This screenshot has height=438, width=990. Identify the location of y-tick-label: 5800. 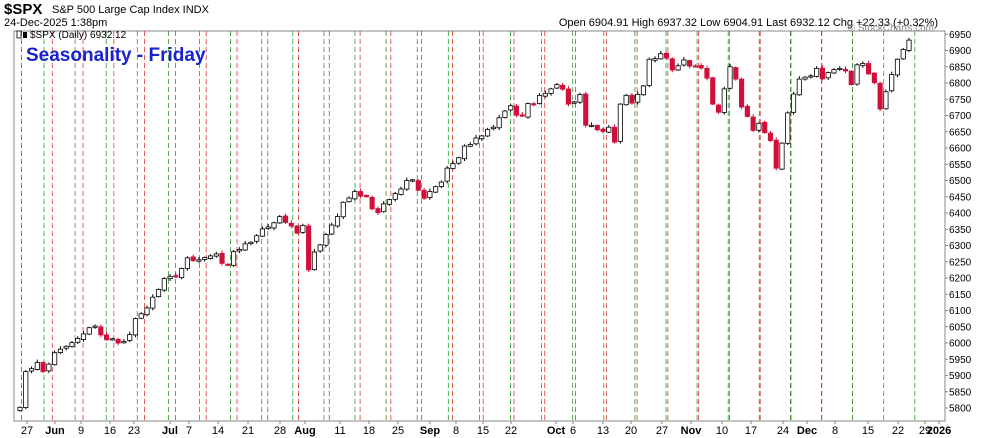
(960, 409).